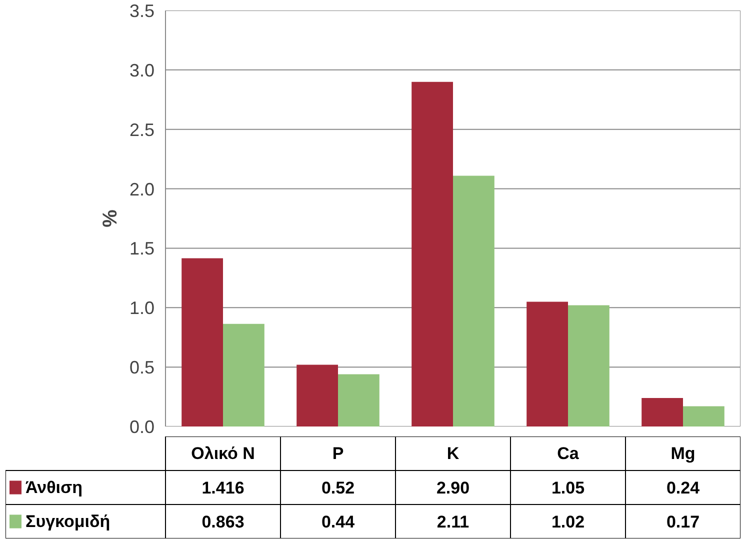 Image resolution: width=750 pixels, height=546 pixels. What do you see at coordinates (453, 522) in the screenshot?
I see `data-label: 2.11` at bounding box center [453, 522].